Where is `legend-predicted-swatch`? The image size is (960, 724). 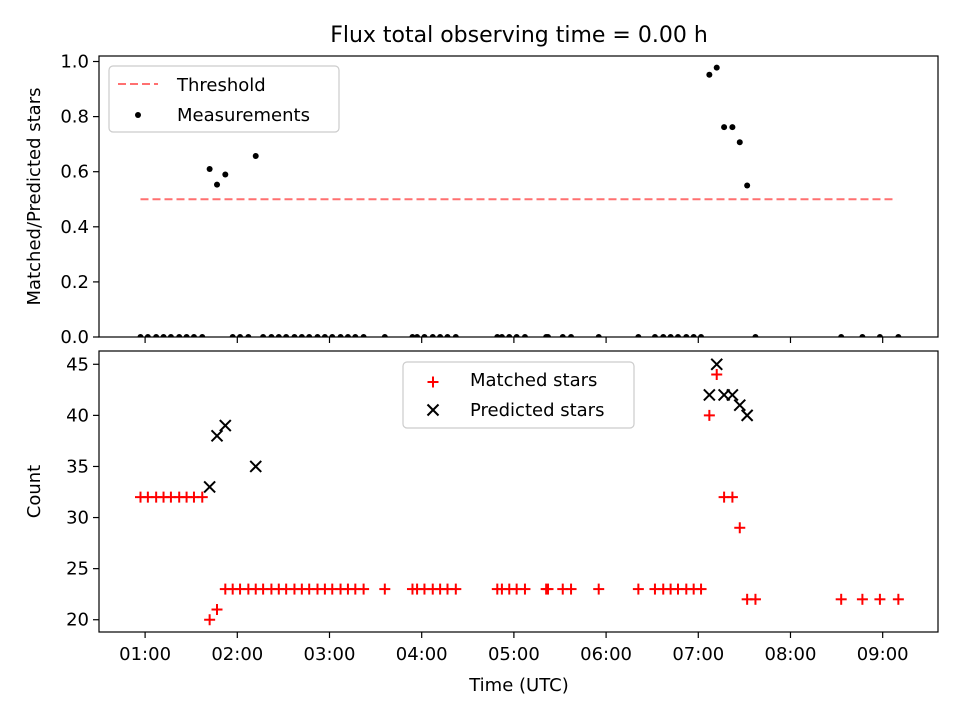
legend-predicted-swatch is located at coordinates (433, 410).